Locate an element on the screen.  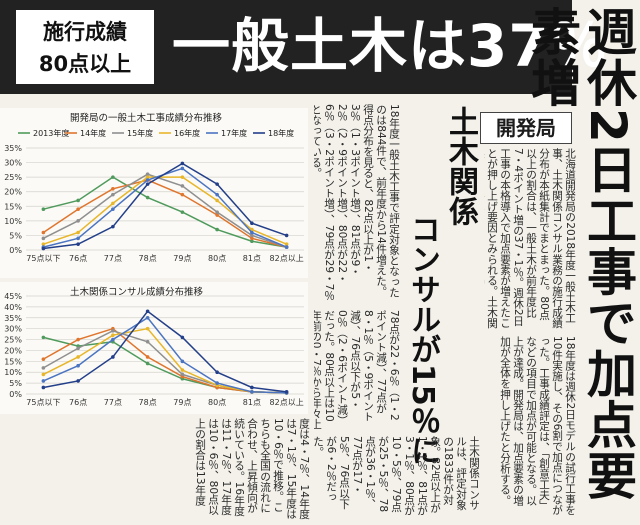
x-tick-label: 80点 is located at coordinates (217, 402).